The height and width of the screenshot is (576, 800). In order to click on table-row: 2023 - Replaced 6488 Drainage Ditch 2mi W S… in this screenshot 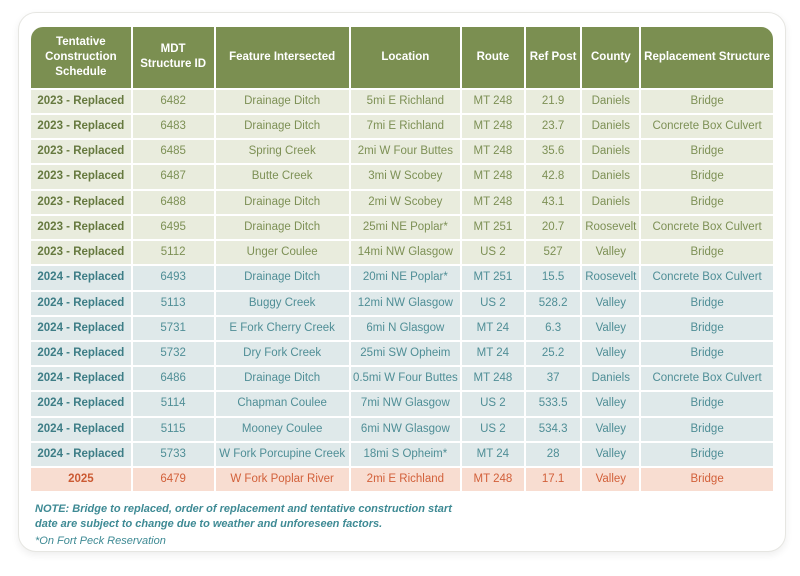, I will do `click(402, 202)`.